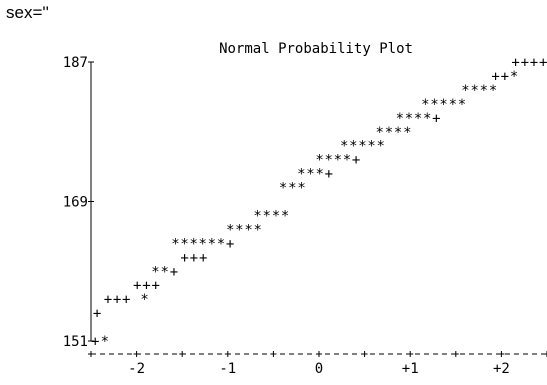  What do you see at coordinates (75, 342) in the screenshot?
I see `y-tick-label: 151` at bounding box center [75, 342].